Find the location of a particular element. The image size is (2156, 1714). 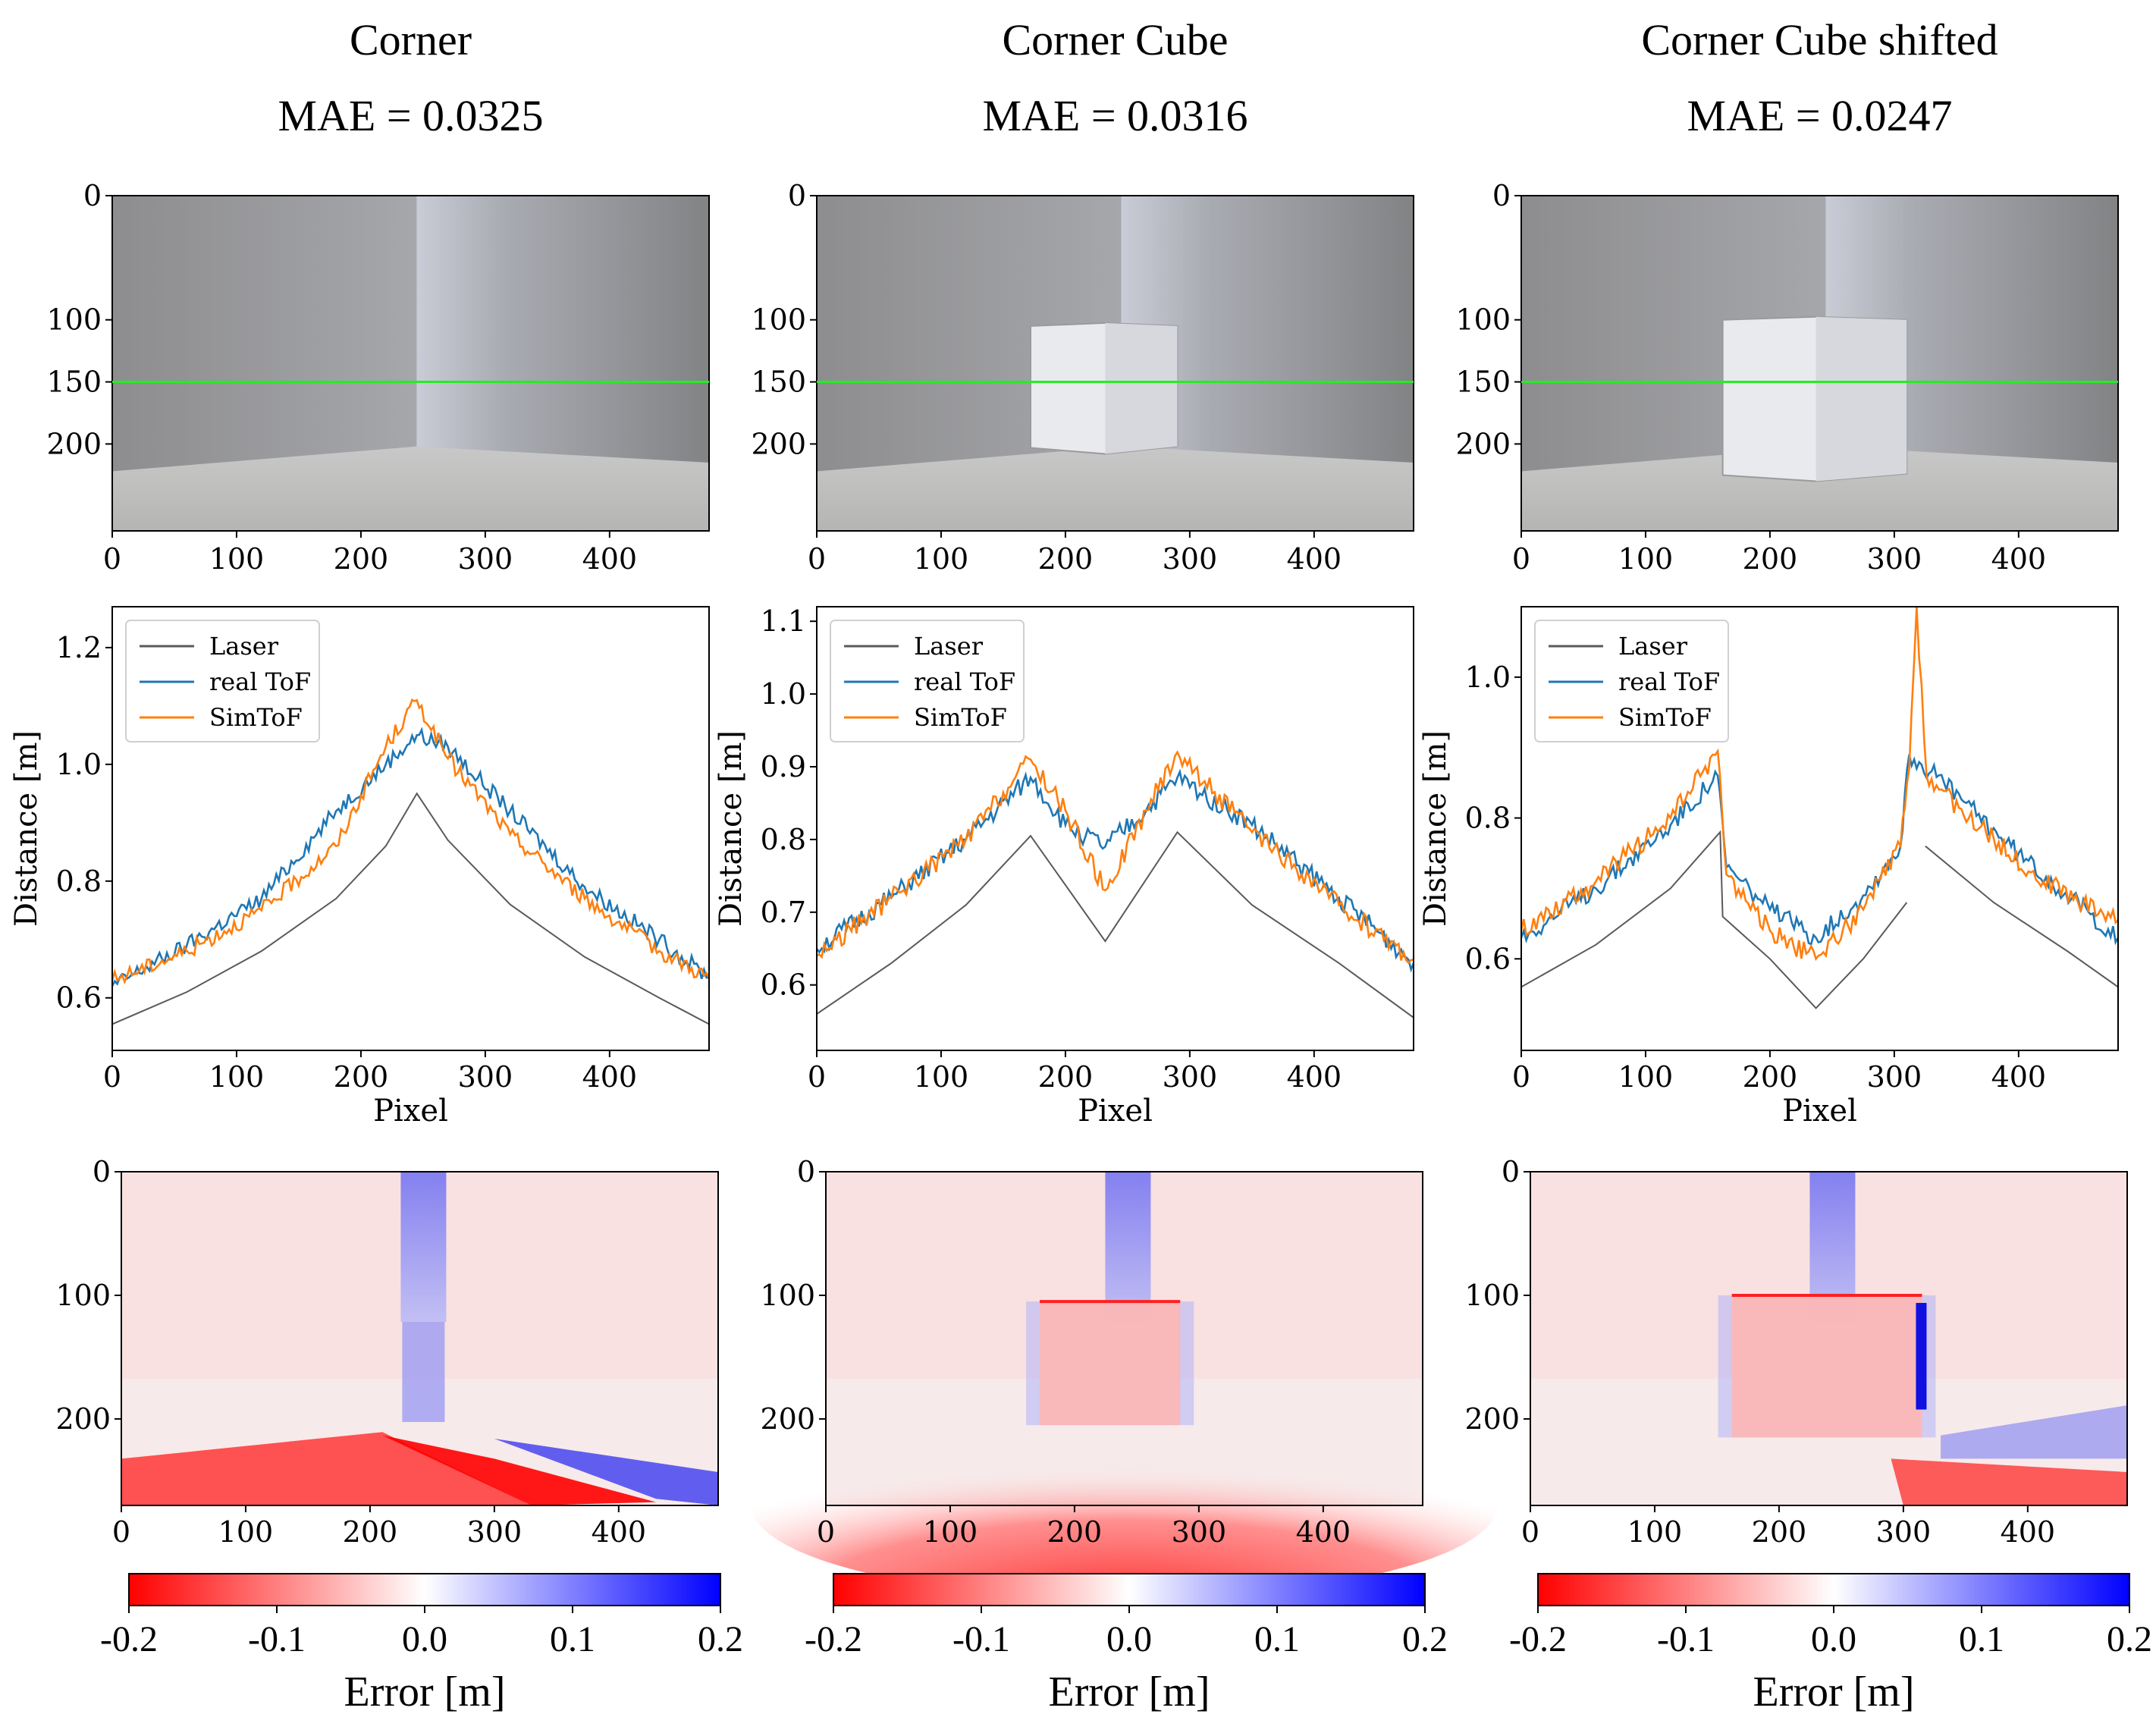

y-axis-label: Distance [m] is located at coordinates (731, 829).